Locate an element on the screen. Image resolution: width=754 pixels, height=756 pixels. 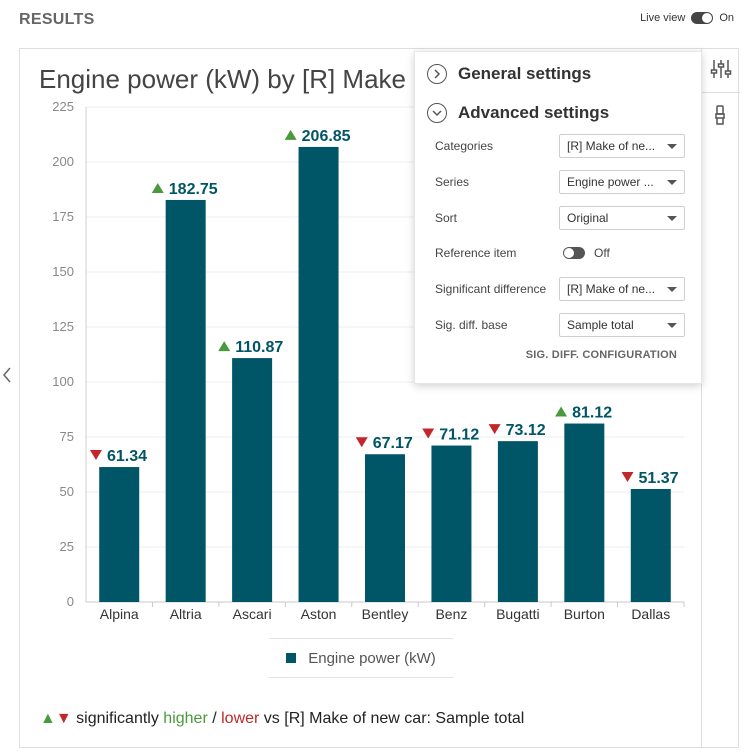
footnote-lower: lower is located at coordinates (240, 718).